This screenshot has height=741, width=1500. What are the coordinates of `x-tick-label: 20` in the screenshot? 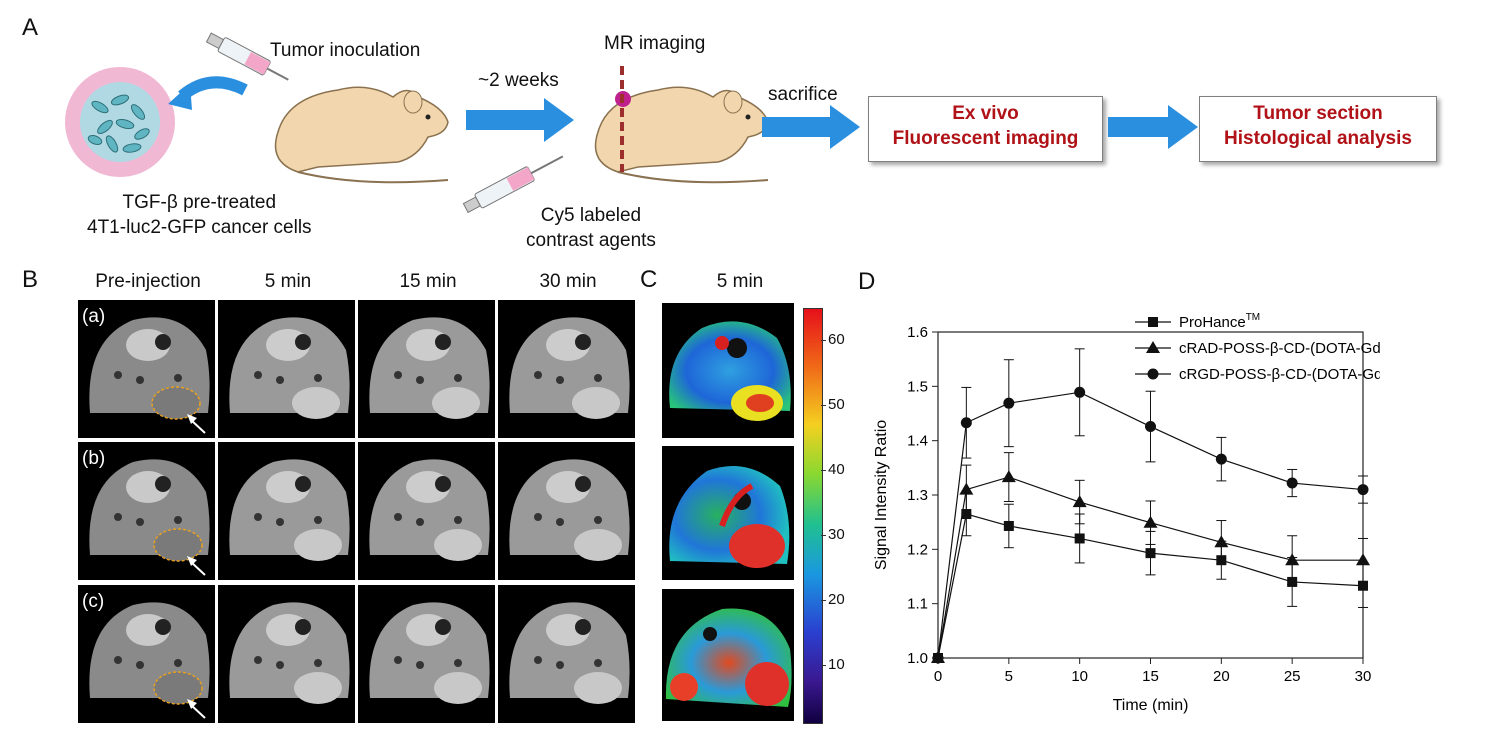 It's located at (1221, 676).